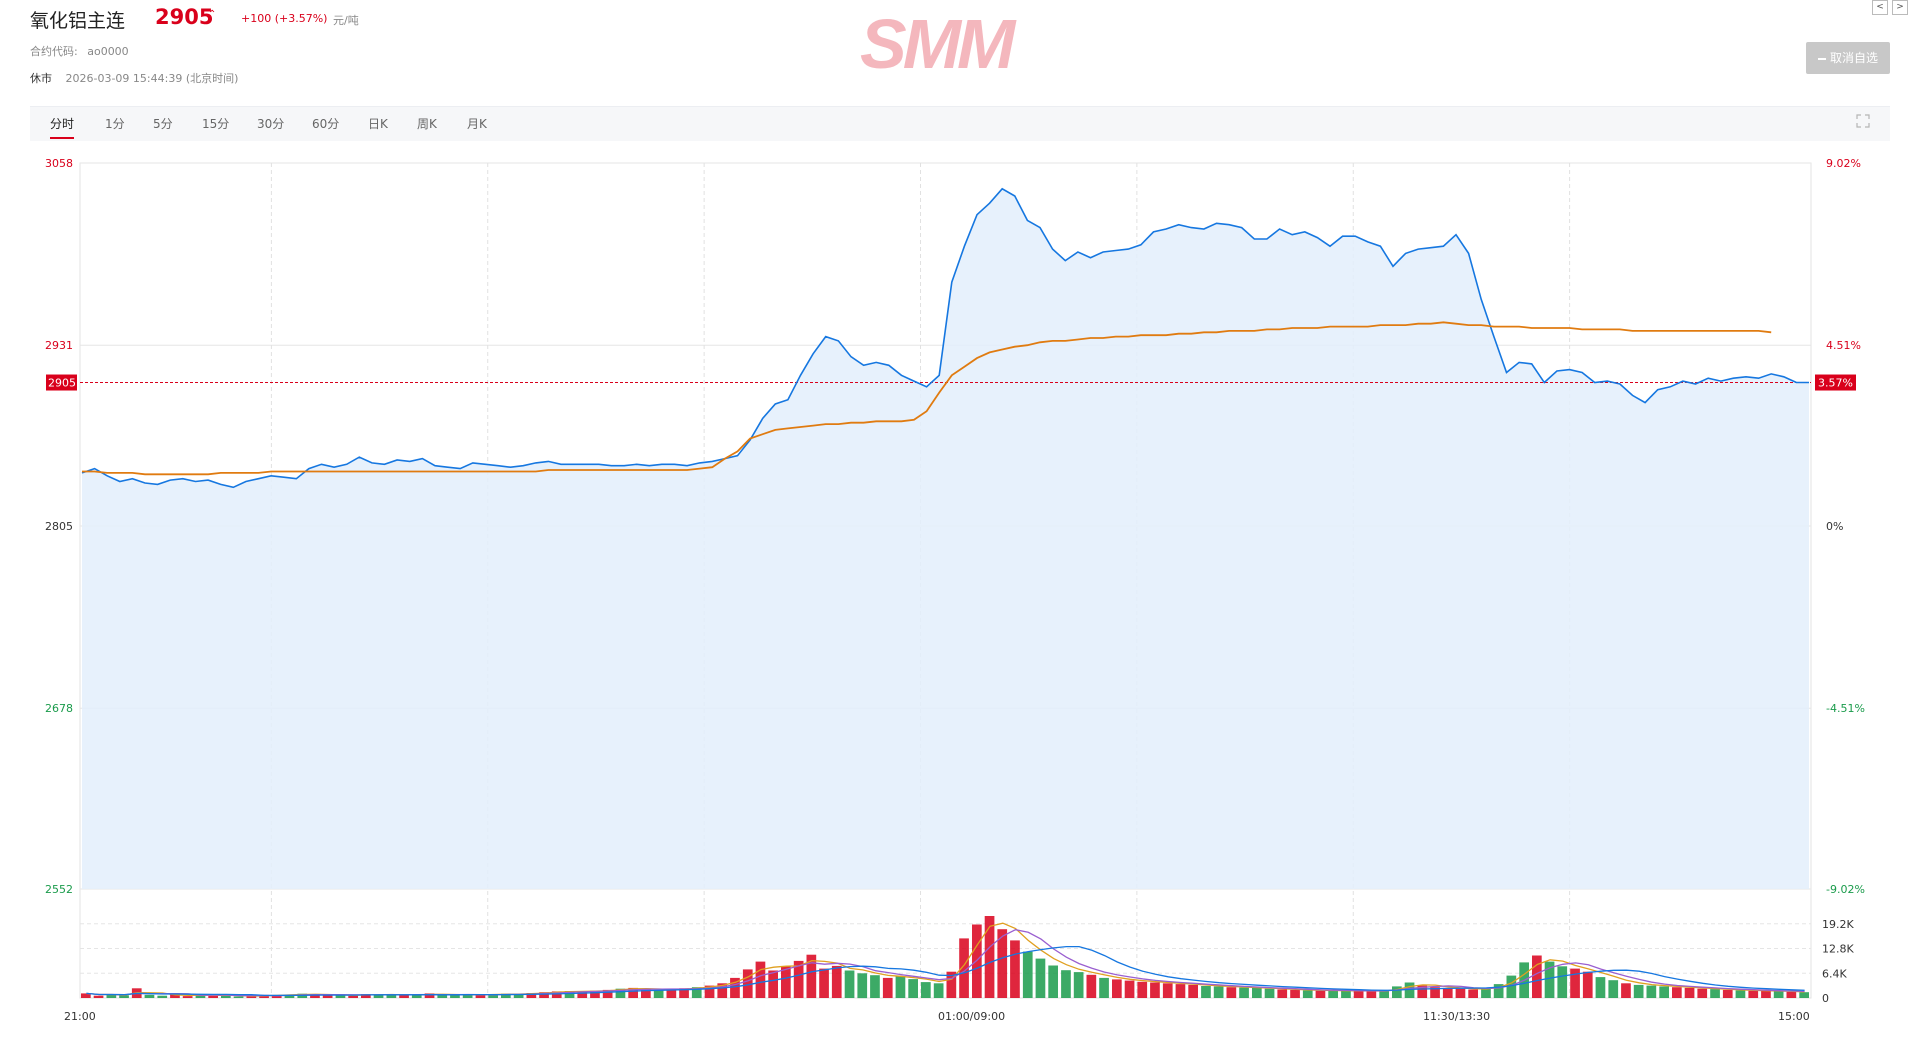 The image size is (1911, 1039). Describe the element at coordinates (1794, 1016) in the screenshot. I see `x-axis-label: 15:00` at that location.